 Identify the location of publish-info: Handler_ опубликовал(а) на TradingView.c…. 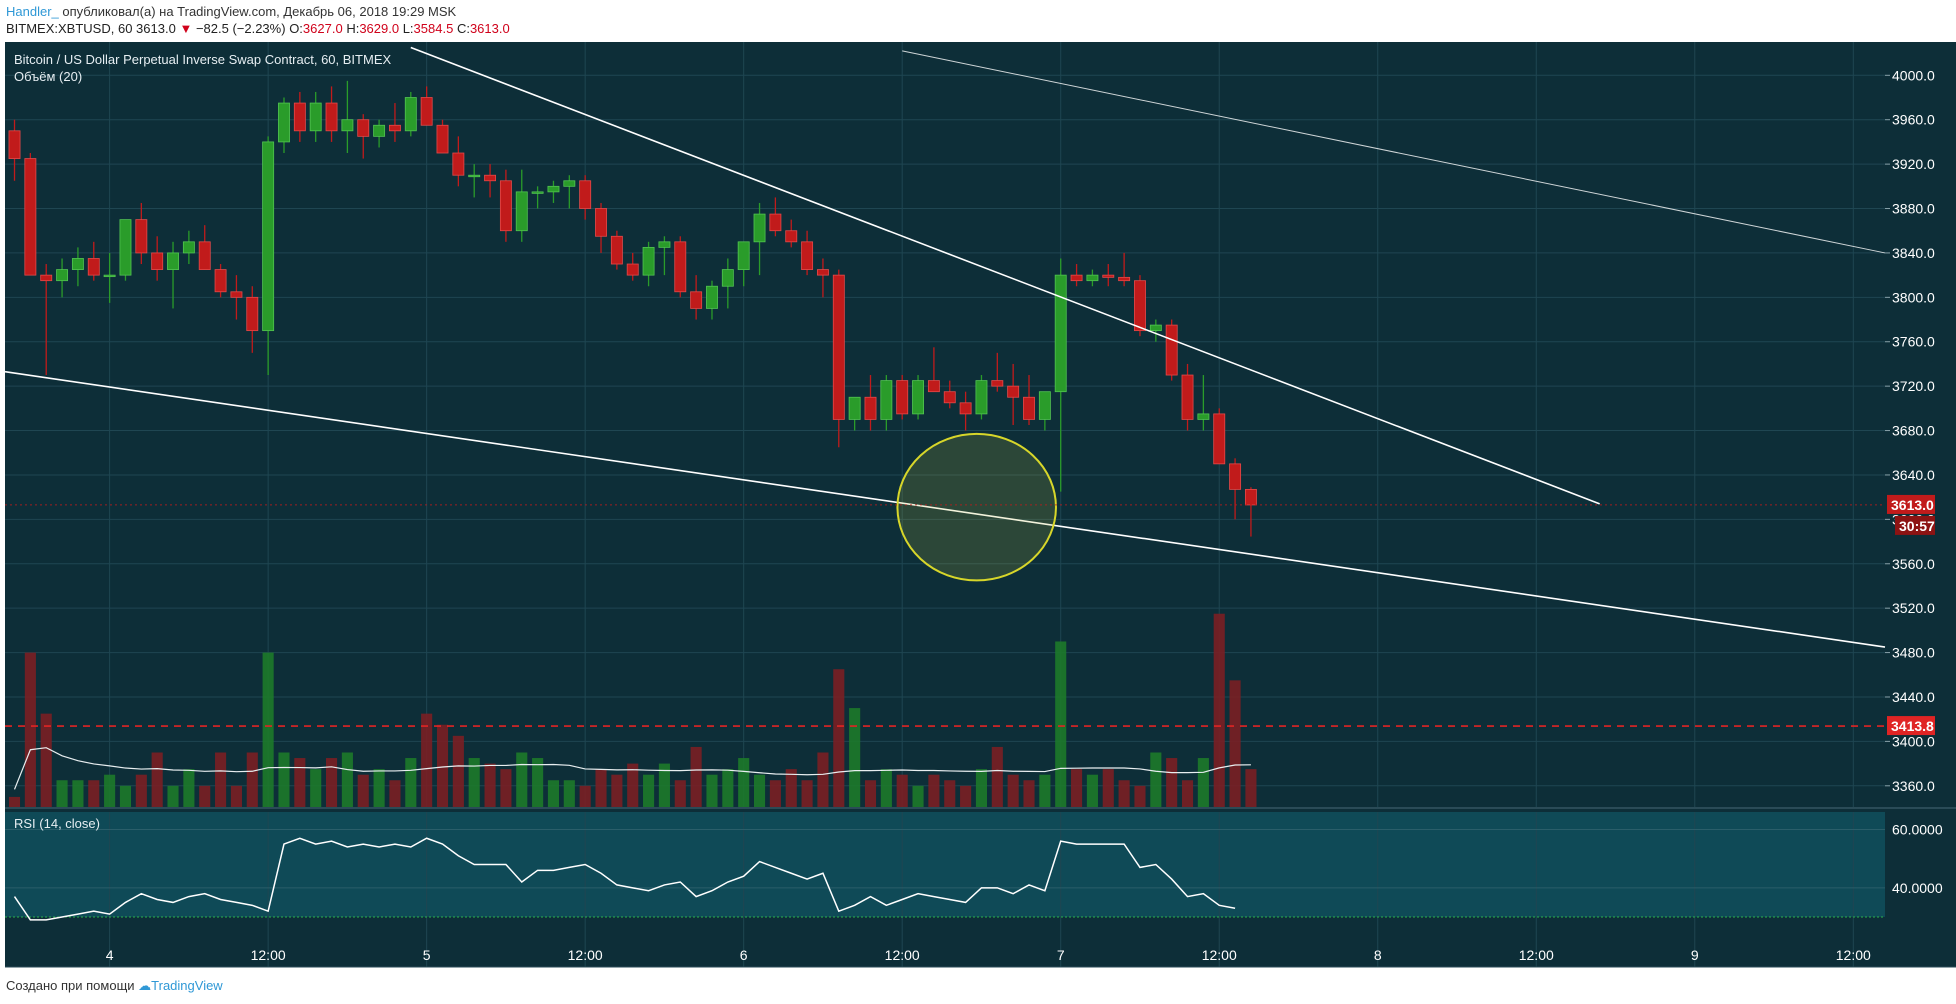
(231, 11).